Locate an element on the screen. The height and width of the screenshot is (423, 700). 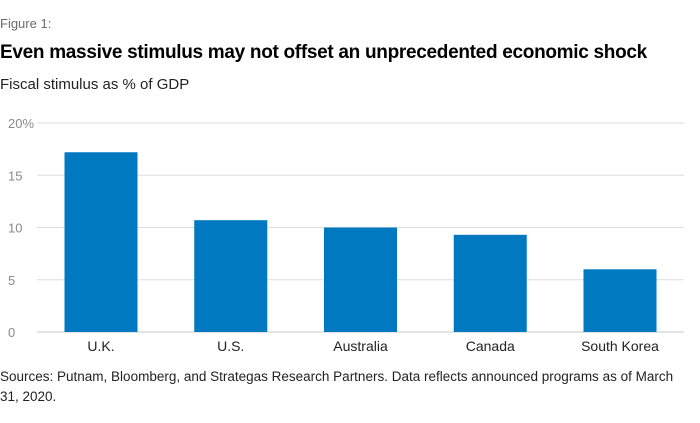
bar-canada is located at coordinates (490, 283).